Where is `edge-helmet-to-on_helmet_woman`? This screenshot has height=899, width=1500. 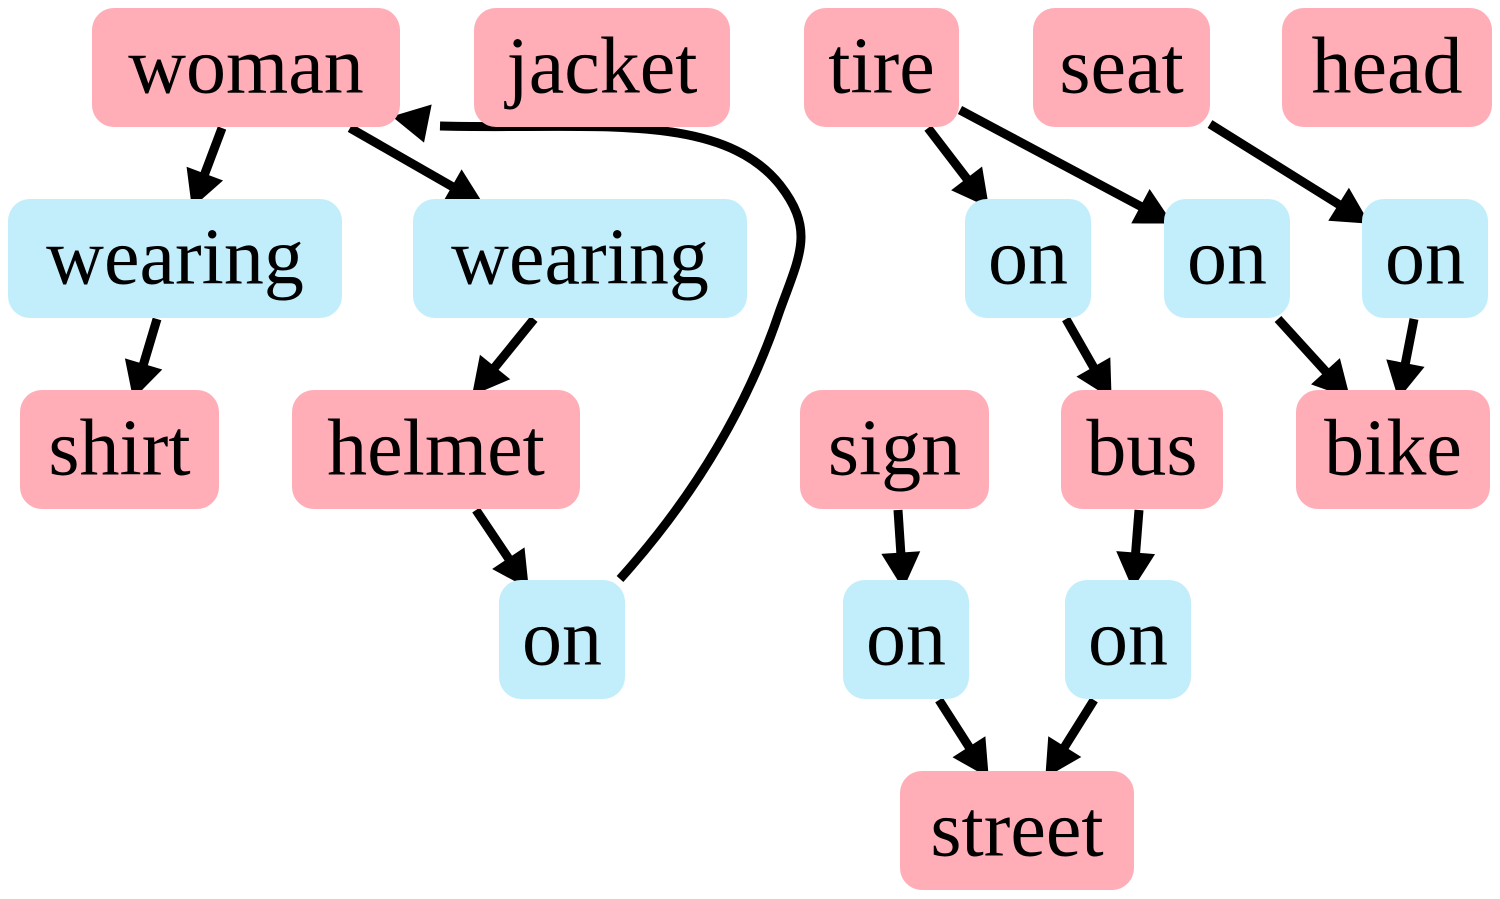
edge-helmet-to-on_helmet_woman is located at coordinates (500, 548).